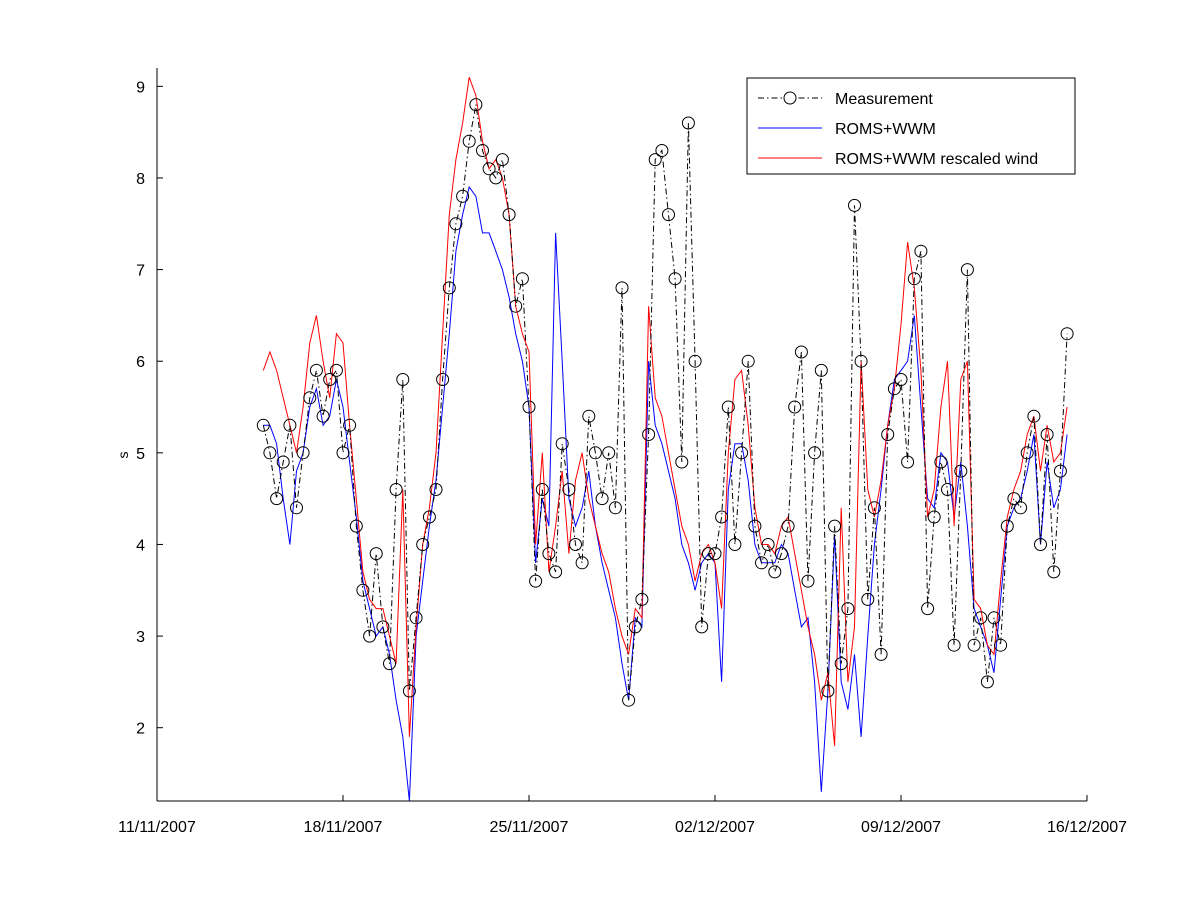 The image size is (1200, 901). Describe the element at coordinates (790, 98) in the screenshot. I see `legend-marker` at that location.